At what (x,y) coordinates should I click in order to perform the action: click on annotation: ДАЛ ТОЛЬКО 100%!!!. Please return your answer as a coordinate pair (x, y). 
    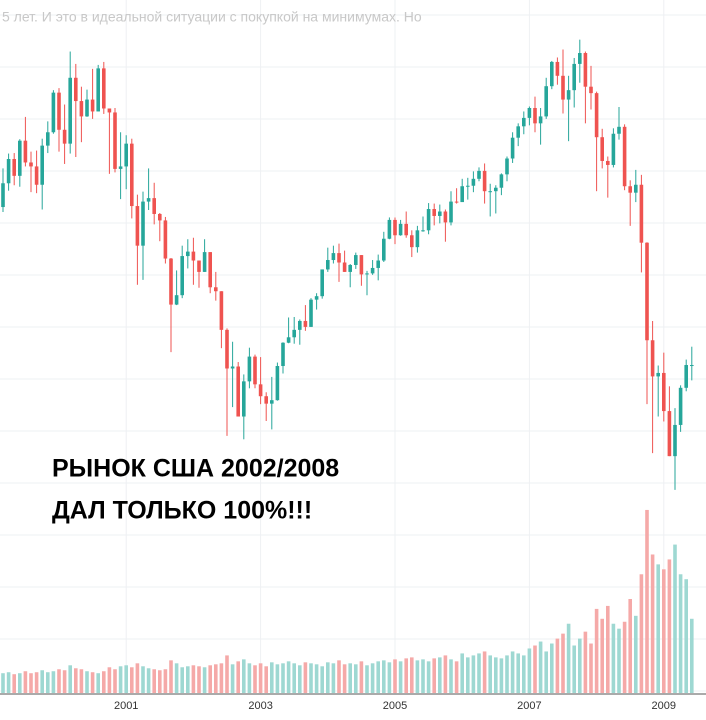
    Looking at the image, I should click on (182, 511).